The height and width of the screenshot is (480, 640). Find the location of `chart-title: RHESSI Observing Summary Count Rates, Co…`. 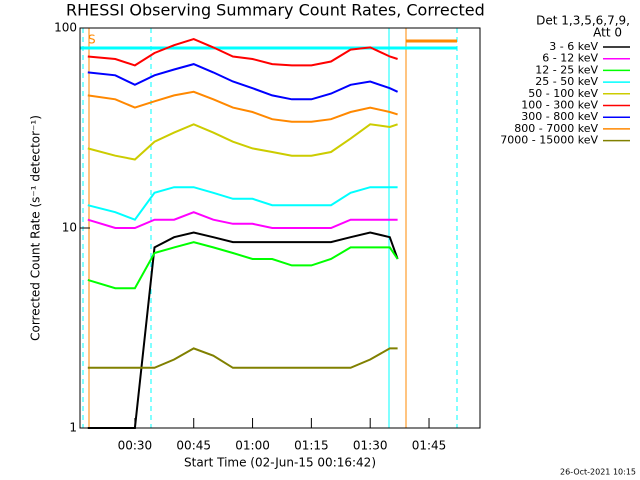

chart-title: RHESSI Observing Summary Count Rates, Co… is located at coordinates (275, 10).